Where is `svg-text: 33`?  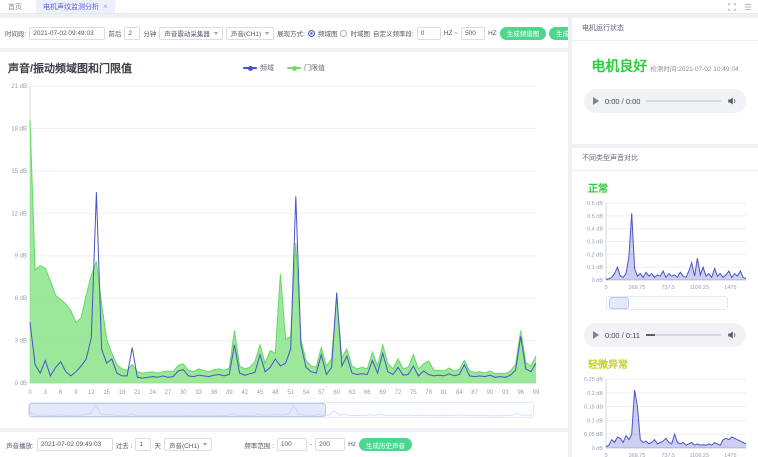
svg-text: 33 is located at coordinates (198, 393).